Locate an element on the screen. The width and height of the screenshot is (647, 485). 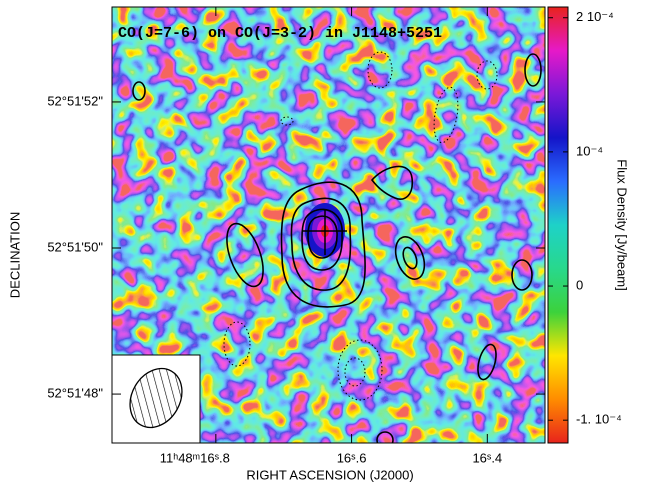
colorbar-tick-label: 0 is located at coordinates (579, 284).